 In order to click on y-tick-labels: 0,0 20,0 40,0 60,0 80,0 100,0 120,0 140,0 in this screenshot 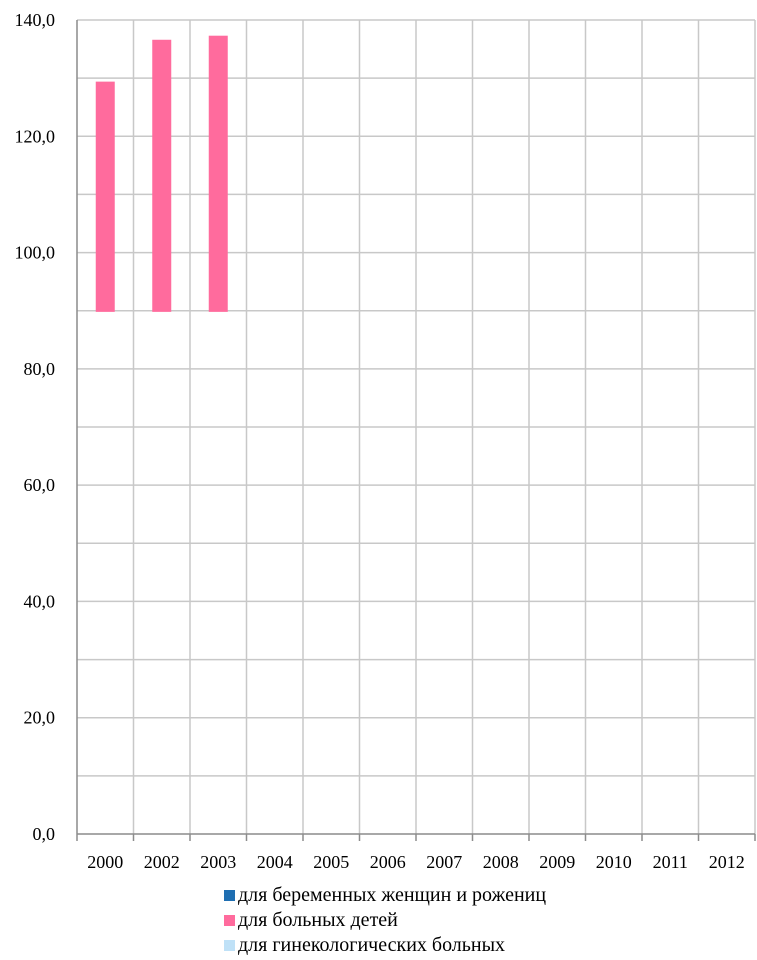, I will do `click(35, 427)`.